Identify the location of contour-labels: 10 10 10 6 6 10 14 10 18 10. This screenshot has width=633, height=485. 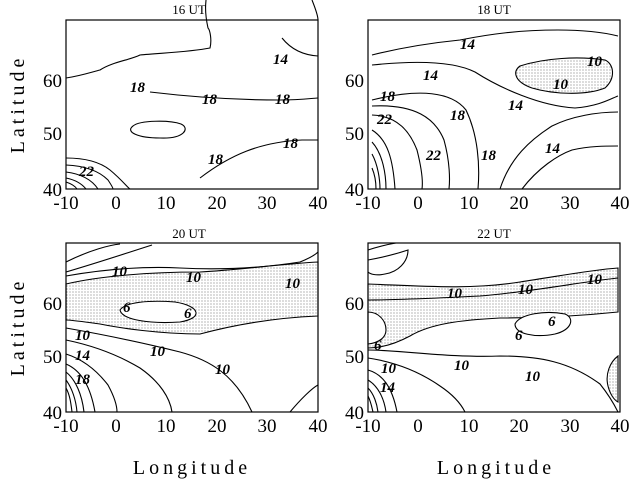
(188, 326).